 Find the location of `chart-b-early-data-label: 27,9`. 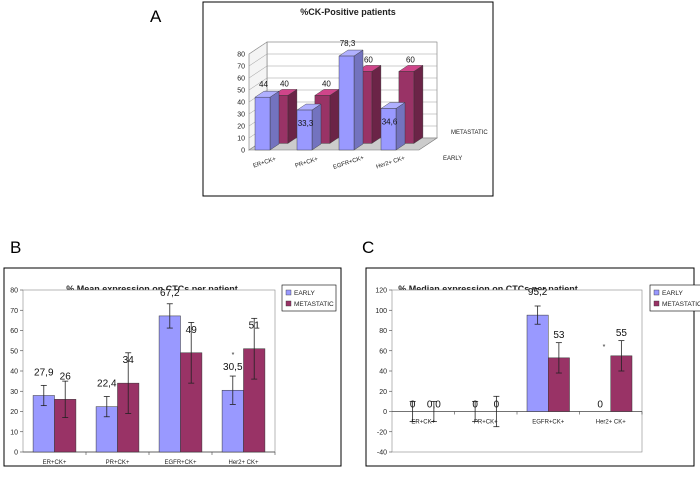

chart-b-early-data-label: 27,9 is located at coordinates (44, 373).